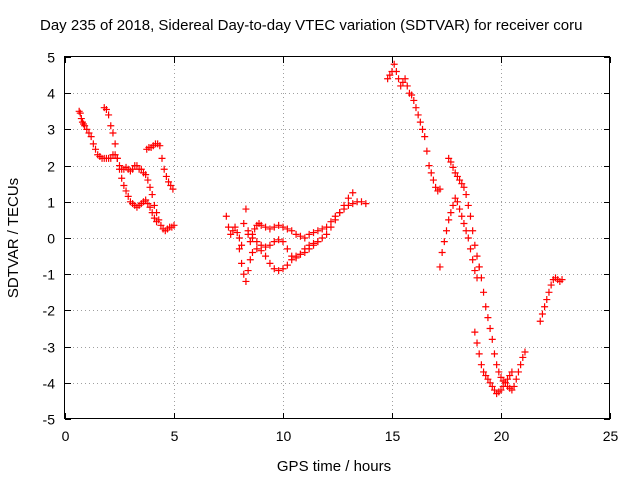 This screenshot has height=480, width=640. Describe the element at coordinates (393, 436) in the screenshot. I see `x-tick-label: 15` at that location.